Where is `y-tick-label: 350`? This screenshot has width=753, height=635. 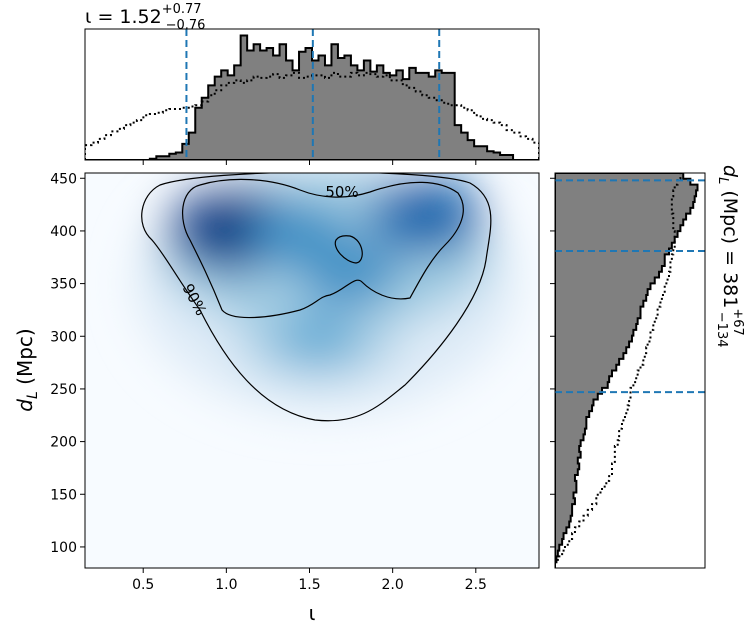
y-tick-label: 350 is located at coordinates (63, 285).